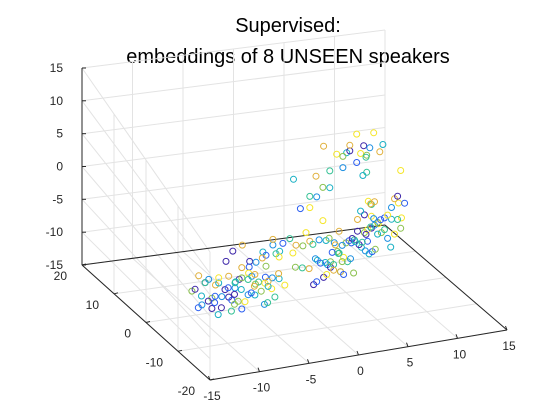 This screenshot has width=560, height=420. Describe the element at coordinates (59, 167) in the screenshot. I see `z-tick-label: 0` at that location.